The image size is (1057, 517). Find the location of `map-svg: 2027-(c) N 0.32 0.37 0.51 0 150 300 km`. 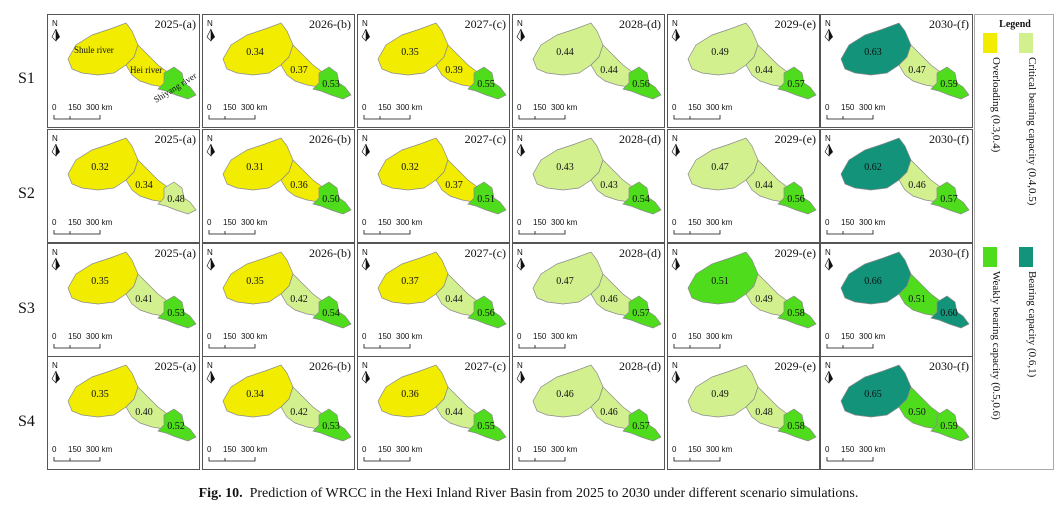

map-svg: 2027-(c) N 0.32 0.37 0.51 0 150 300 km is located at coordinates (434, 183).